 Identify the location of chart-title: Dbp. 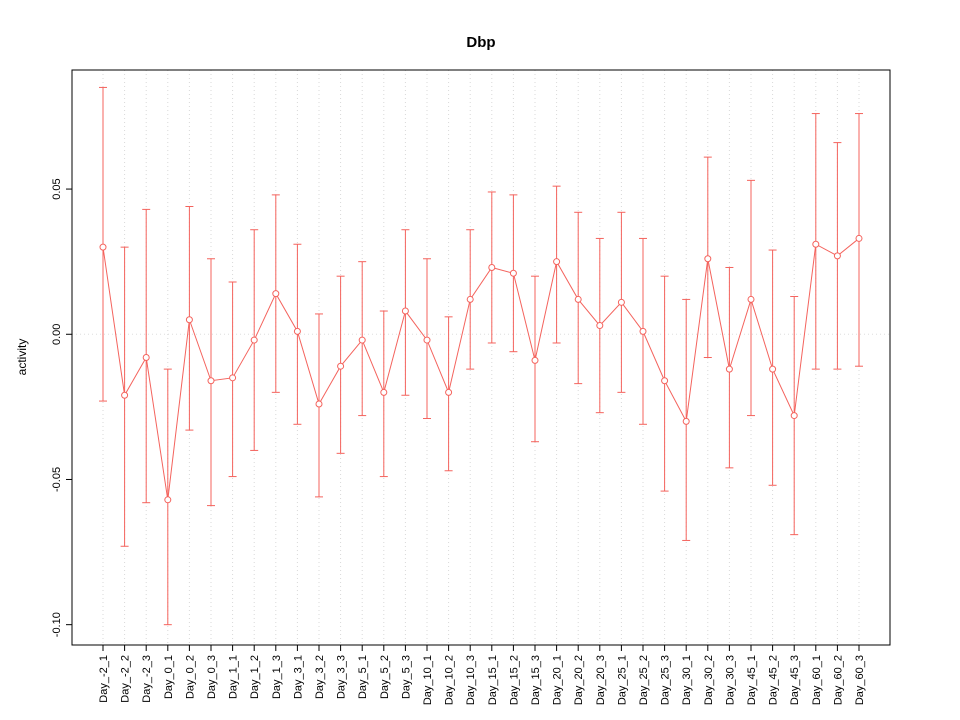
(480, 42).